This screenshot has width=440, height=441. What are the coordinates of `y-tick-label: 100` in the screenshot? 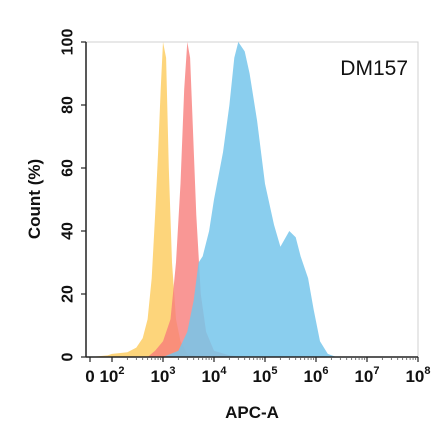 It's located at (68, 42).